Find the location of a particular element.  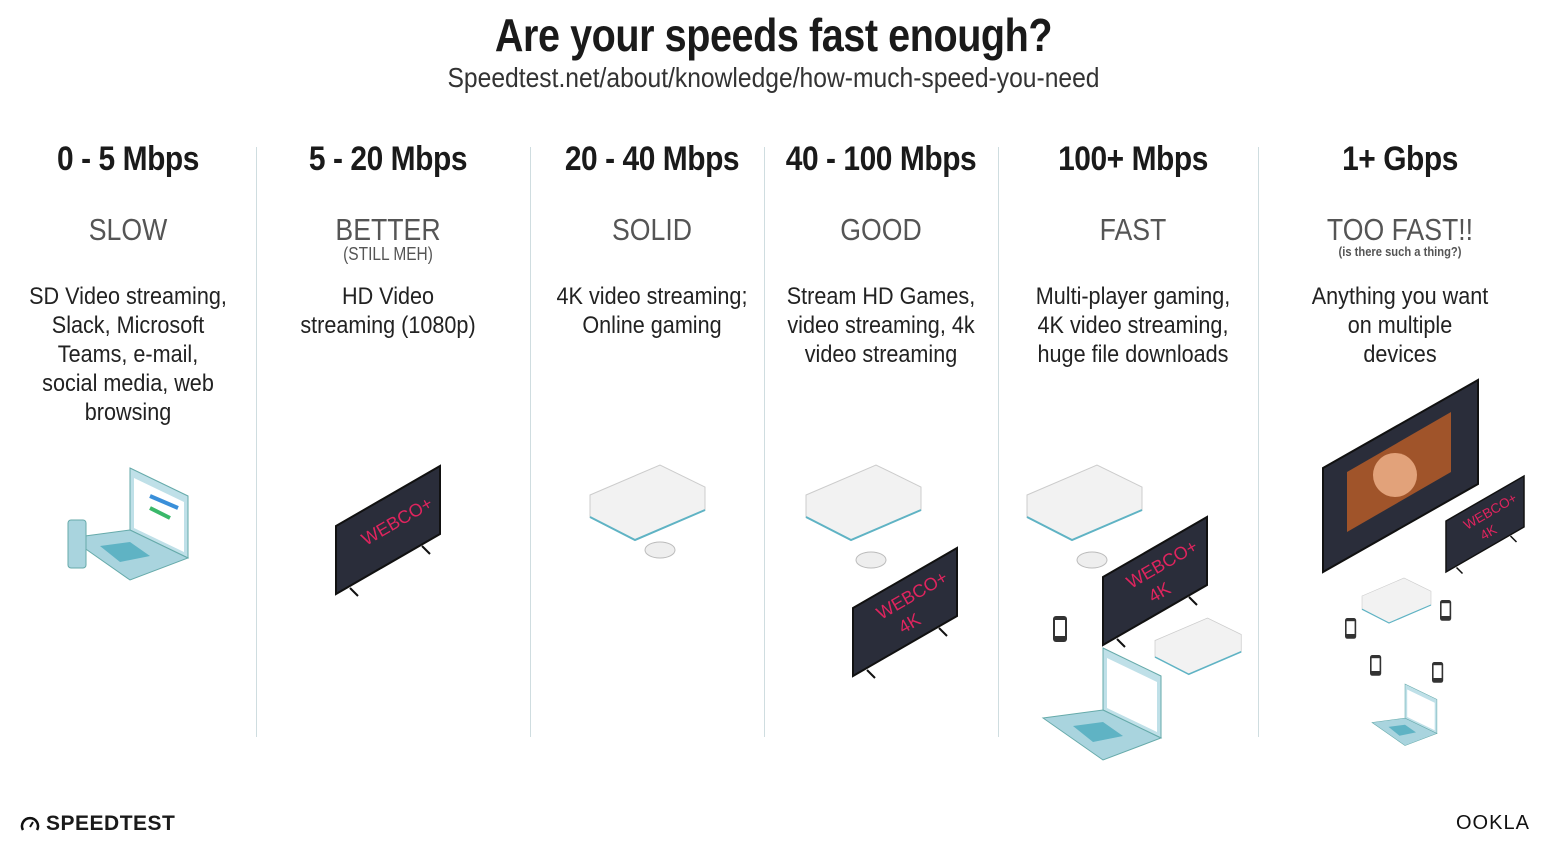

tier-range: 20 - 40 Mbps is located at coordinates (652, 159).